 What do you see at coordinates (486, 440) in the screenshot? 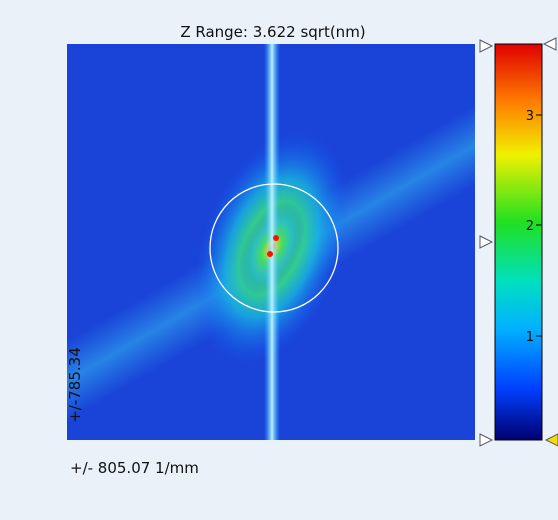
I see `min-handle` at bounding box center [486, 440].